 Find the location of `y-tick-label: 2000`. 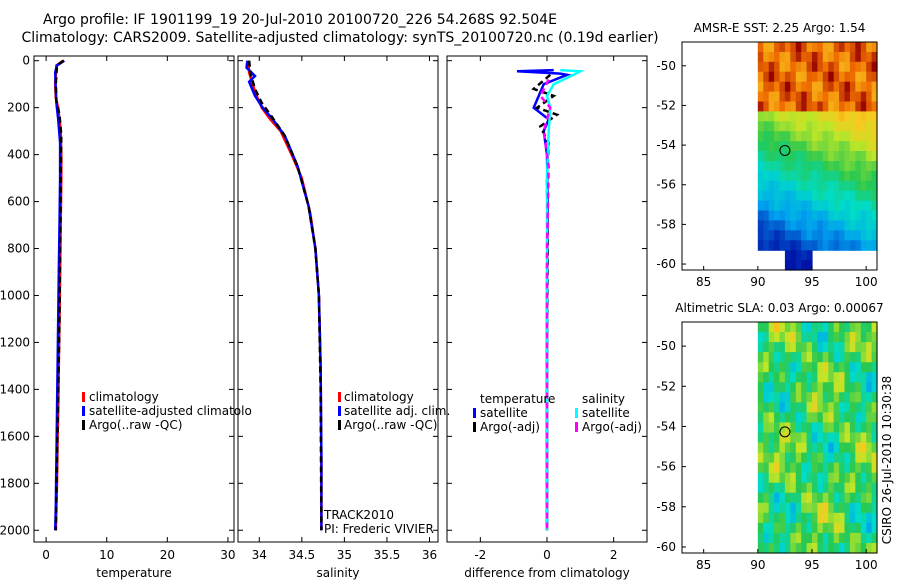

y-tick-label: 2000 is located at coordinates (15, 530).